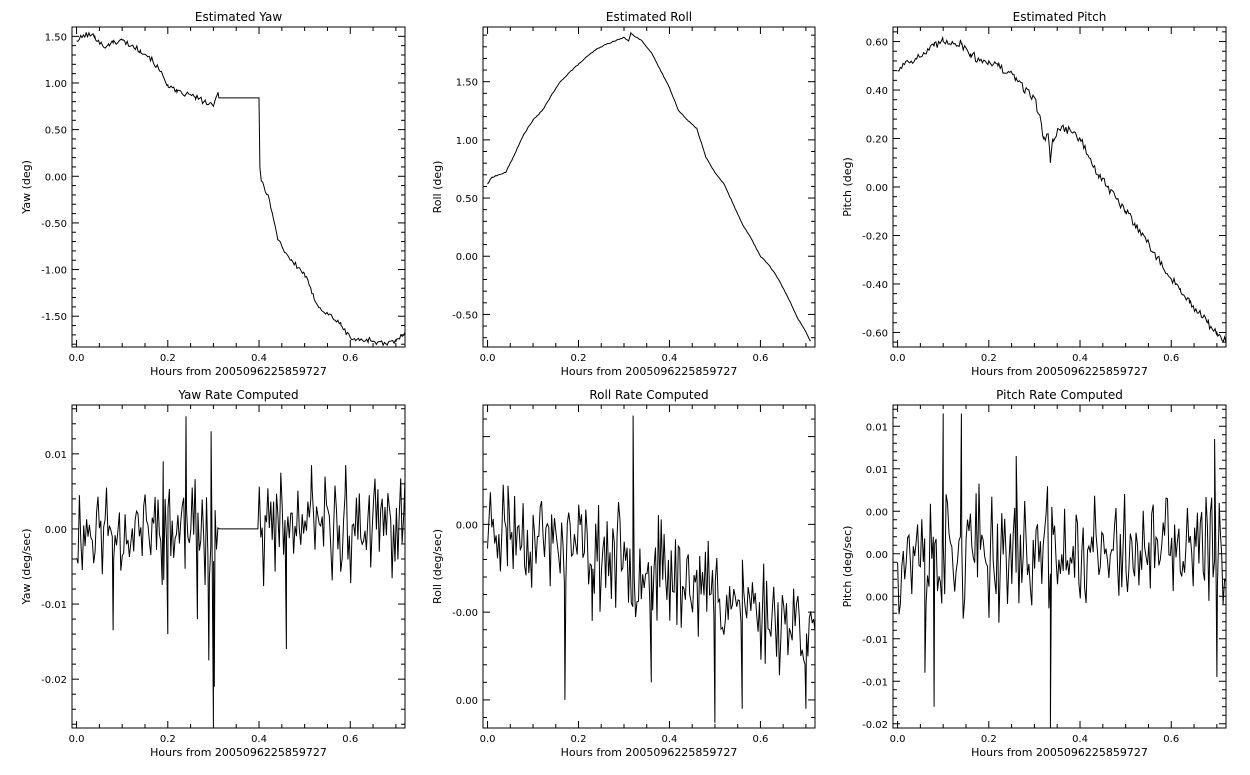 The height and width of the screenshot is (775, 1250). I want to click on y-tick-label: 0.20, so click(877, 140).